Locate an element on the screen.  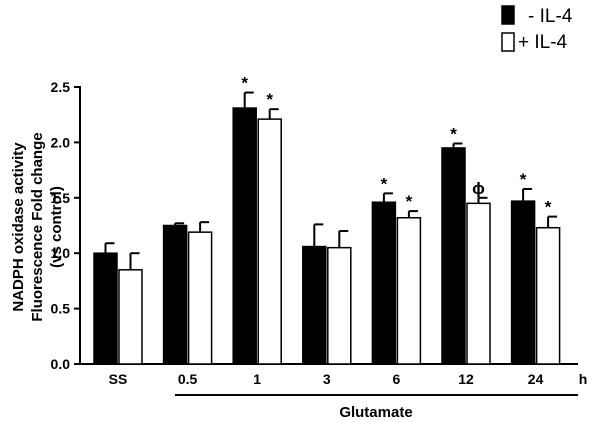
legend: - IL-4 + IL-4 is located at coordinates (537, 29).